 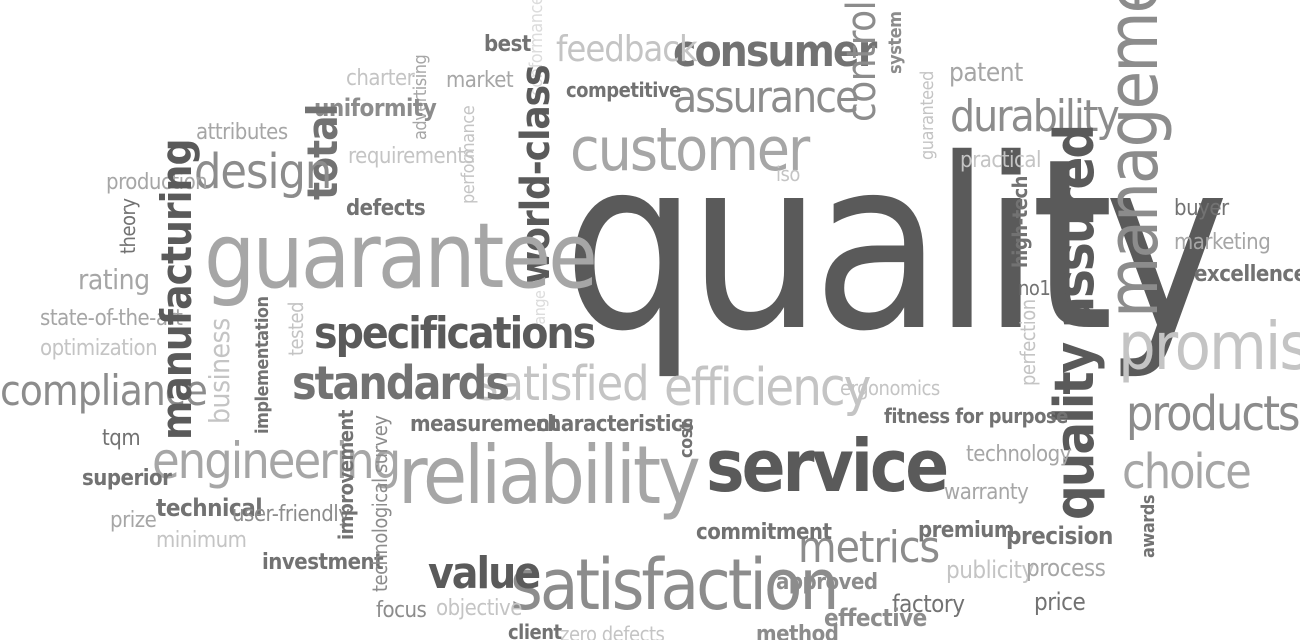 I want to click on word-zero-defects: zero defects, so click(x=612, y=631).